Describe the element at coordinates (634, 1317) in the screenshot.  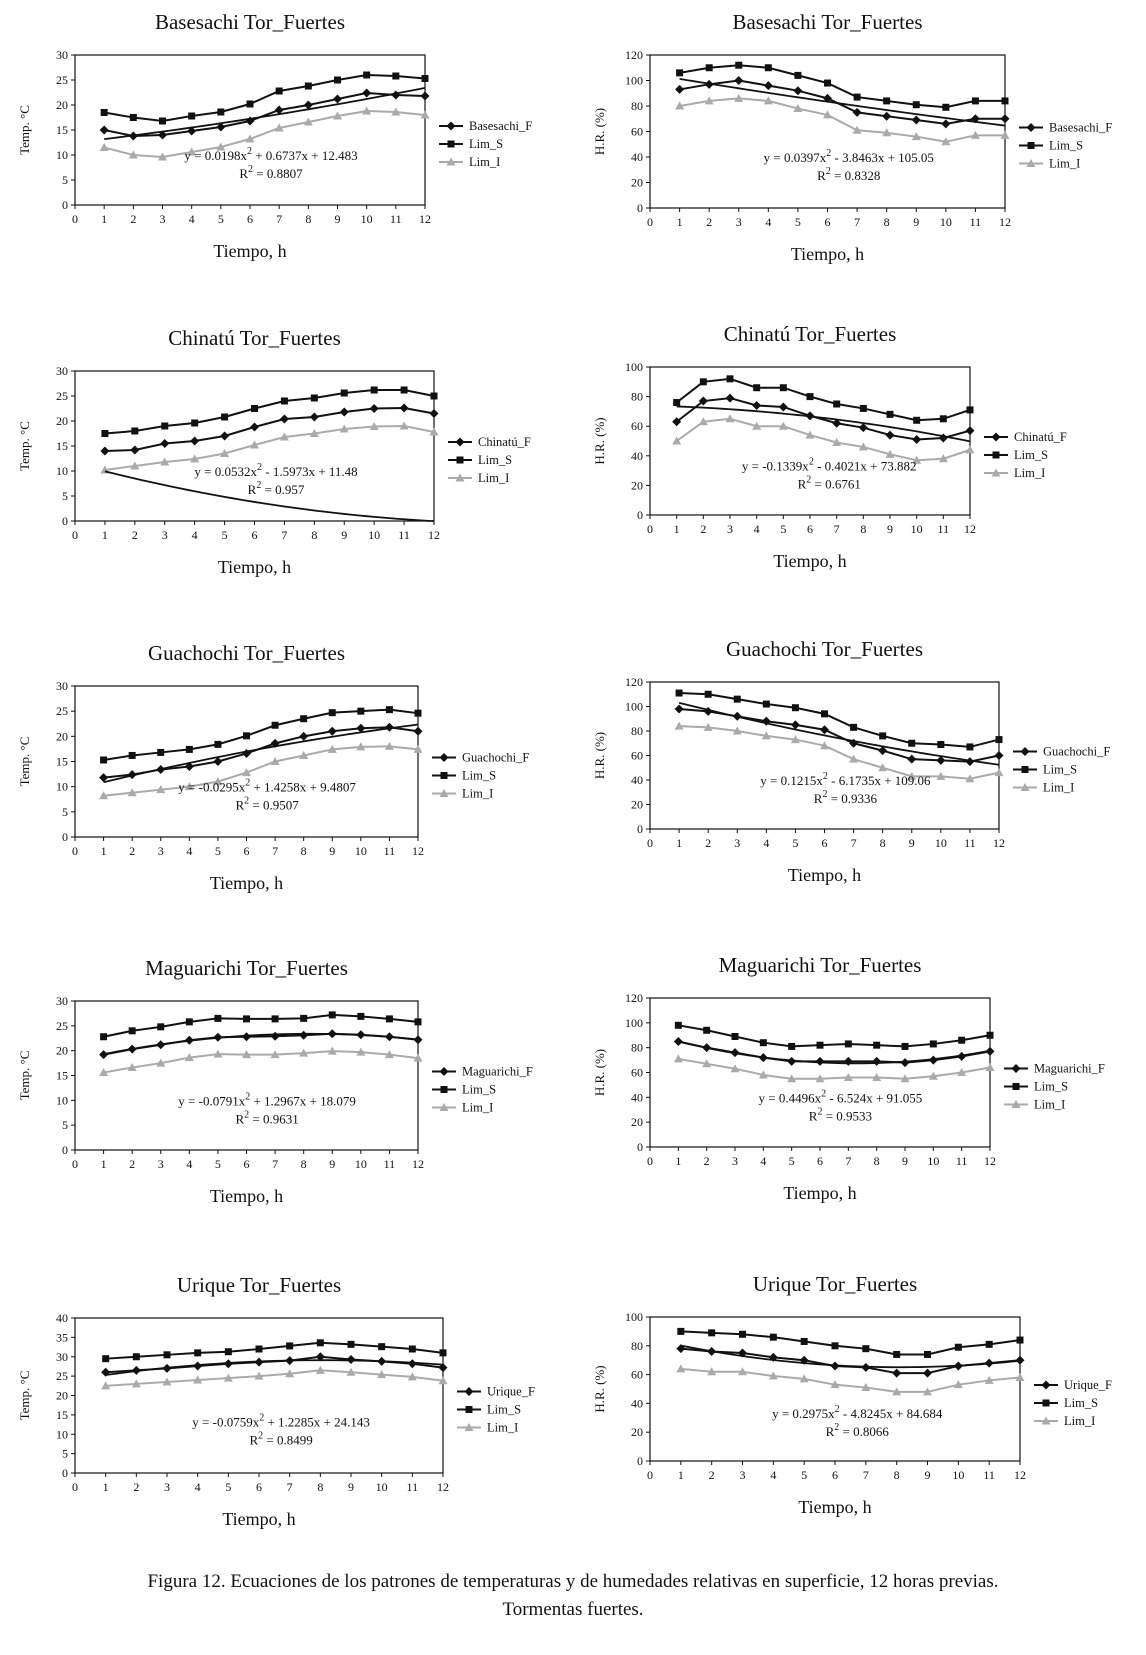
I see `y-tick-label: 100` at that location.